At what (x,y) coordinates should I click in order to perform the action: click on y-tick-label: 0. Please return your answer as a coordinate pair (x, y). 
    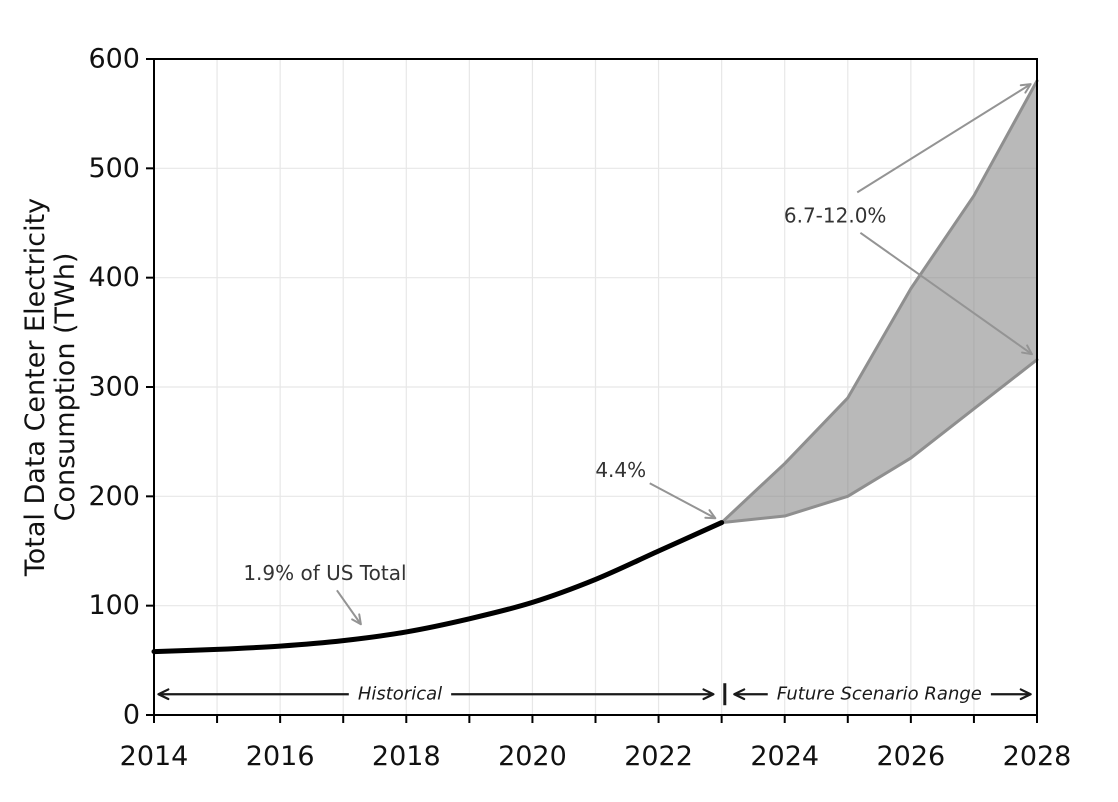
    Looking at the image, I should click on (131, 715).